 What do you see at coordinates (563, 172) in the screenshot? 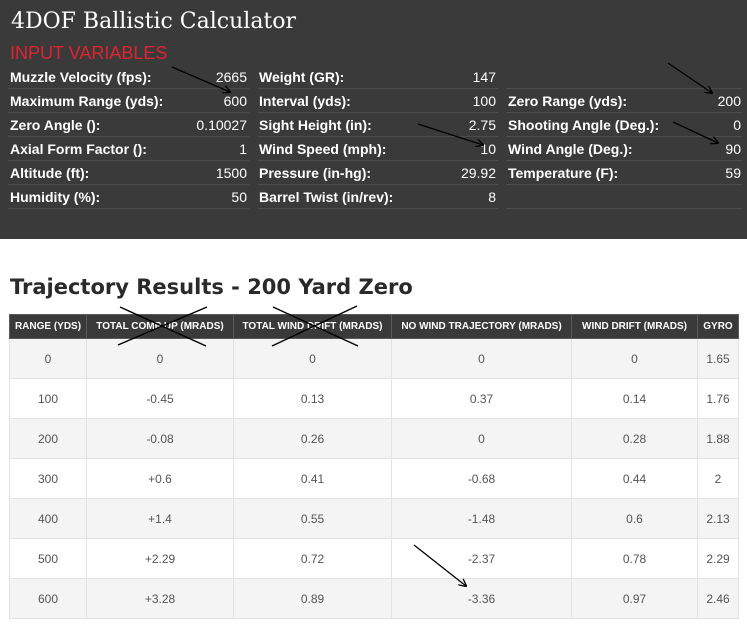
I see `temperature-label: Temperature (F):` at bounding box center [563, 172].